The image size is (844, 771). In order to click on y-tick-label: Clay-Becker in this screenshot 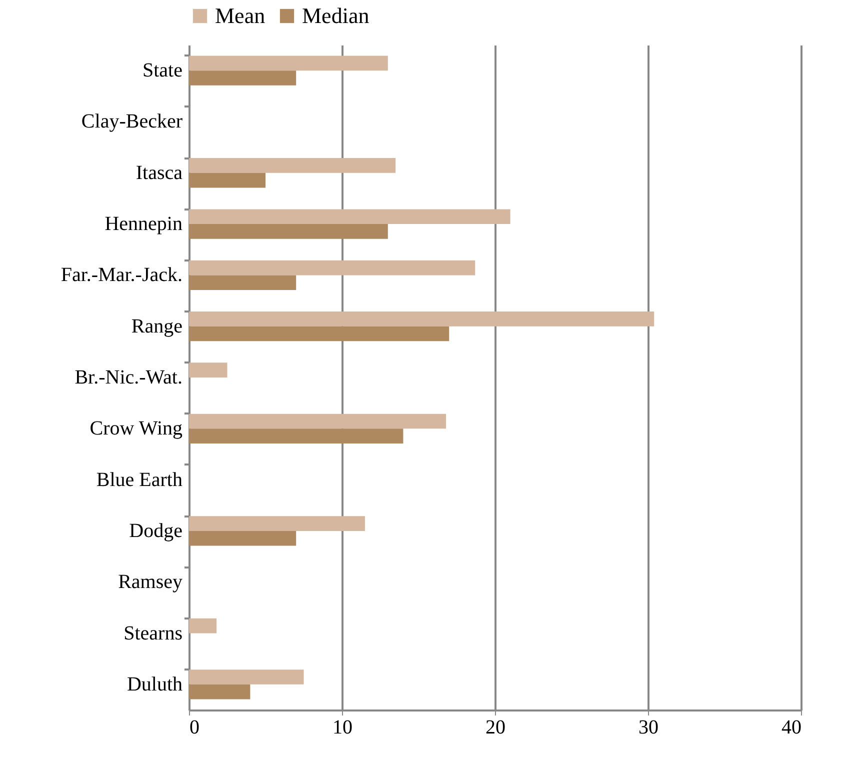, I will do `click(132, 121)`.